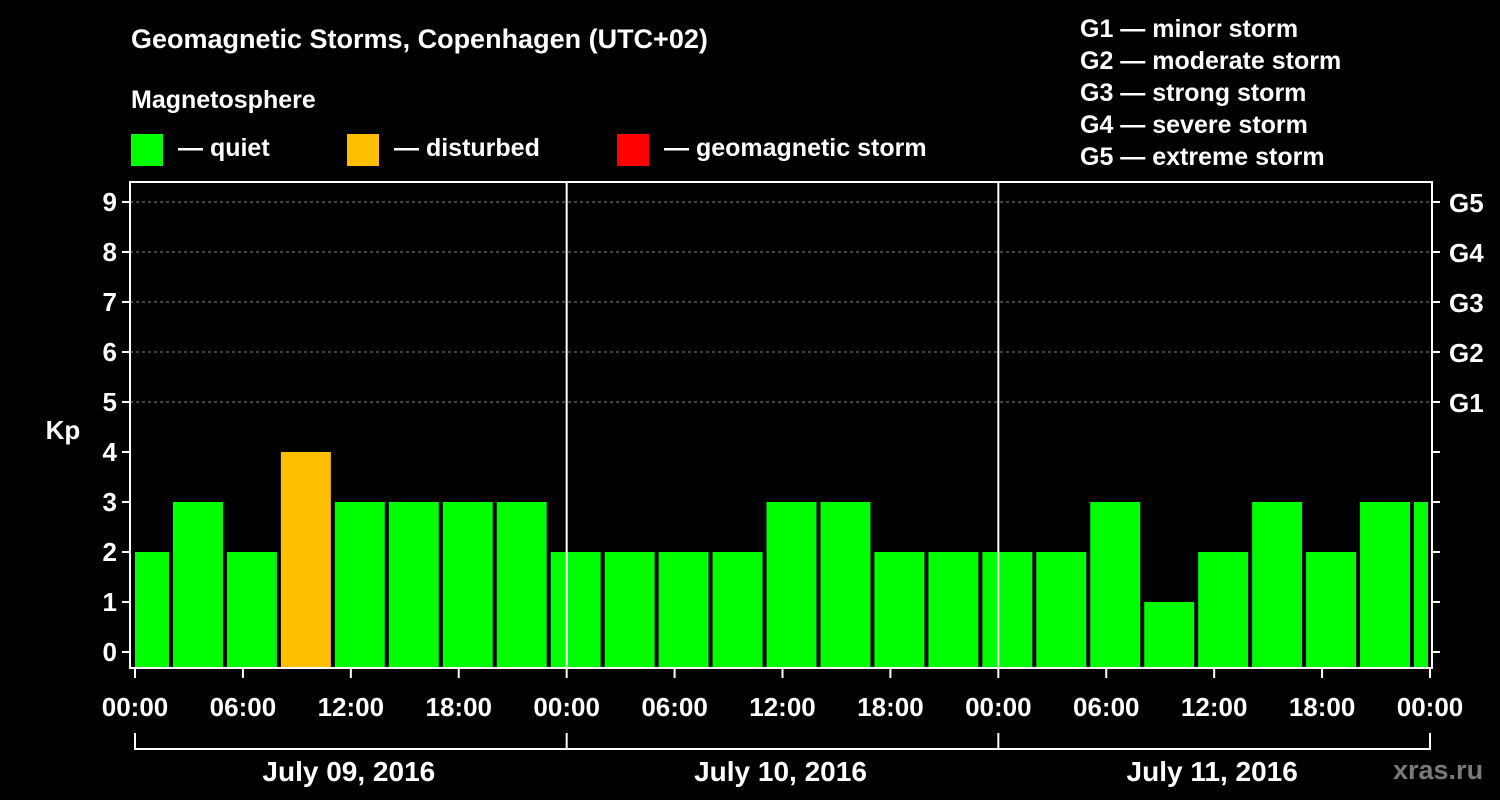 The image size is (1500, 800). What do you see at coordinates (1438, 770) in the screenshot?
I see `watermark: xras.ru` at bounding box center [1438, 770].